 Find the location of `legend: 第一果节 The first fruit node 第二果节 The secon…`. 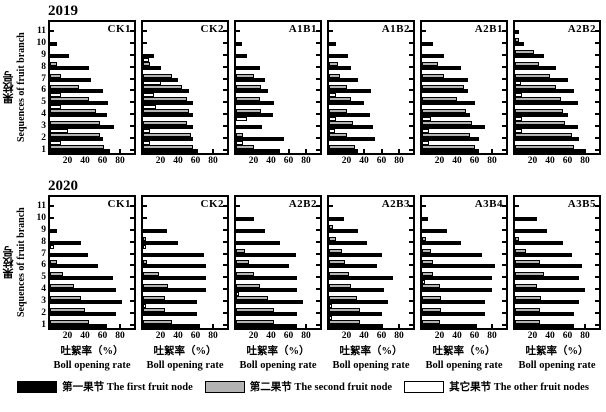

legend: 第一果节 The first fruit node 第二果节 The secon… is located at coordinates (303, 386).